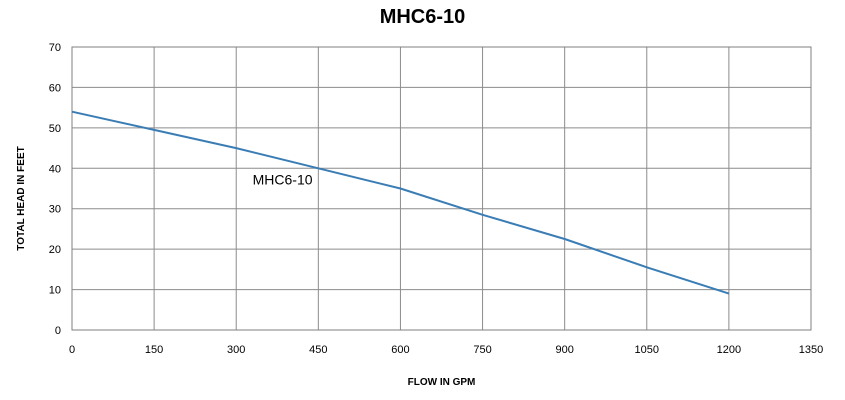  I want to click on x-tick-label: 1200, so click(729, 350).